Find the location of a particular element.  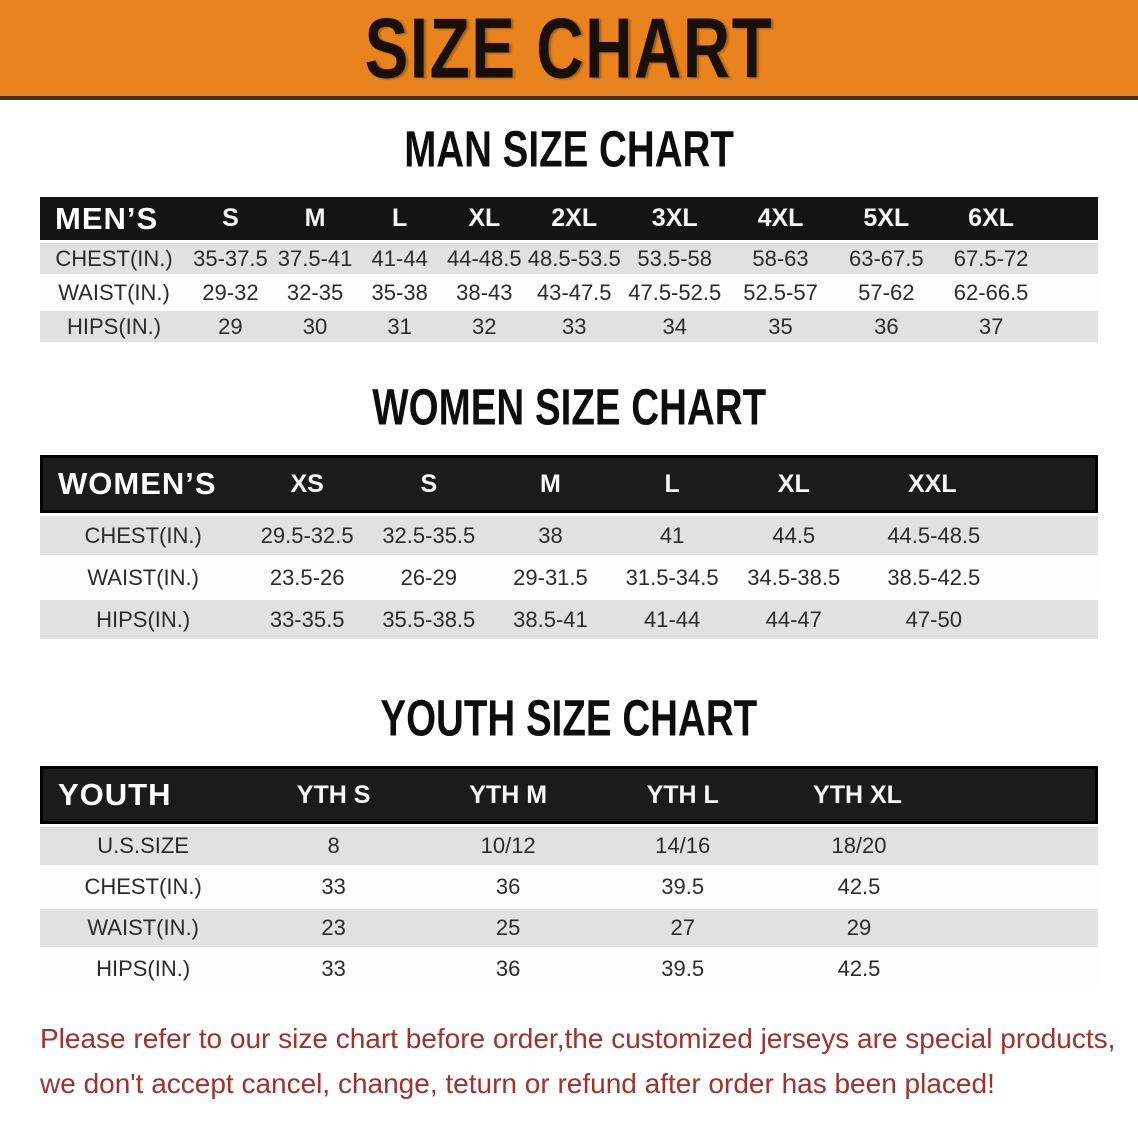

size-value-cell: 14/16 is located at coordinates (682, 846).